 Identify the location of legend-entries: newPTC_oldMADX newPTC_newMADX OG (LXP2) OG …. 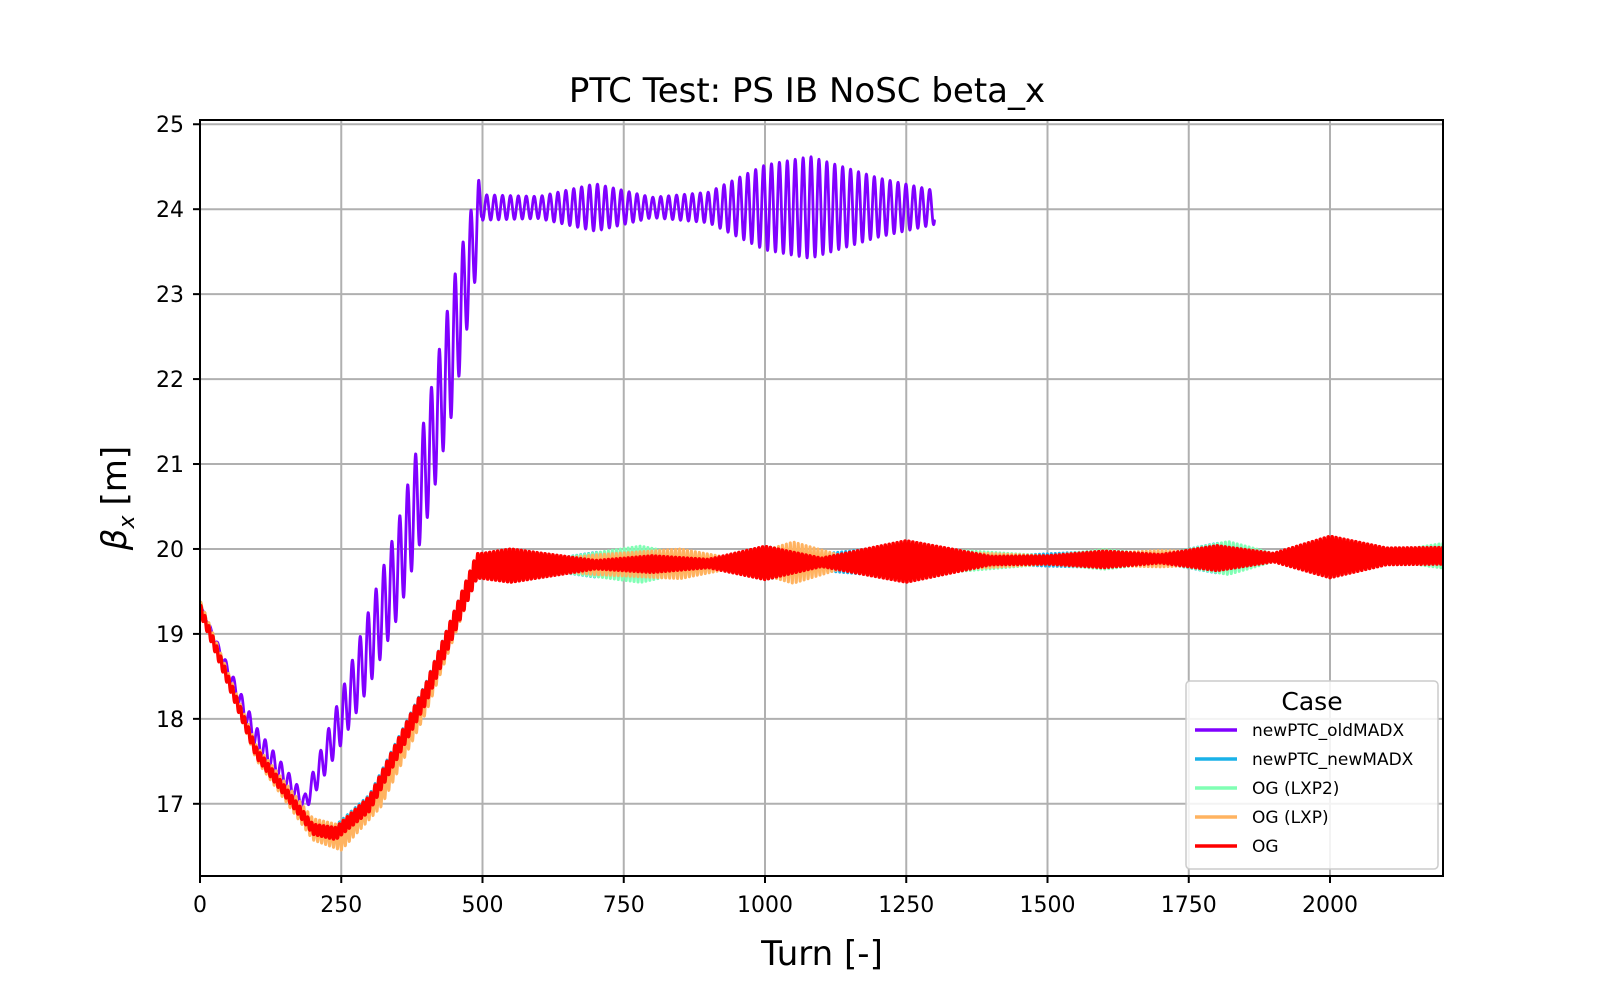
(1304, 789).